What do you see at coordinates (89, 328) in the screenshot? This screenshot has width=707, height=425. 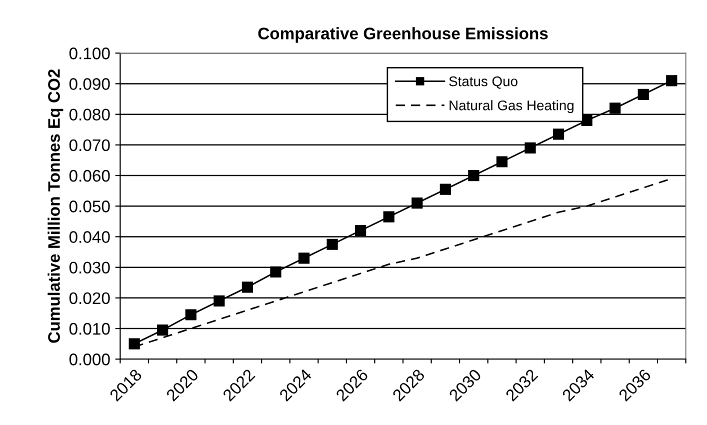 I see `y-tick-label: 0.010` at bounding box center [89, 328].